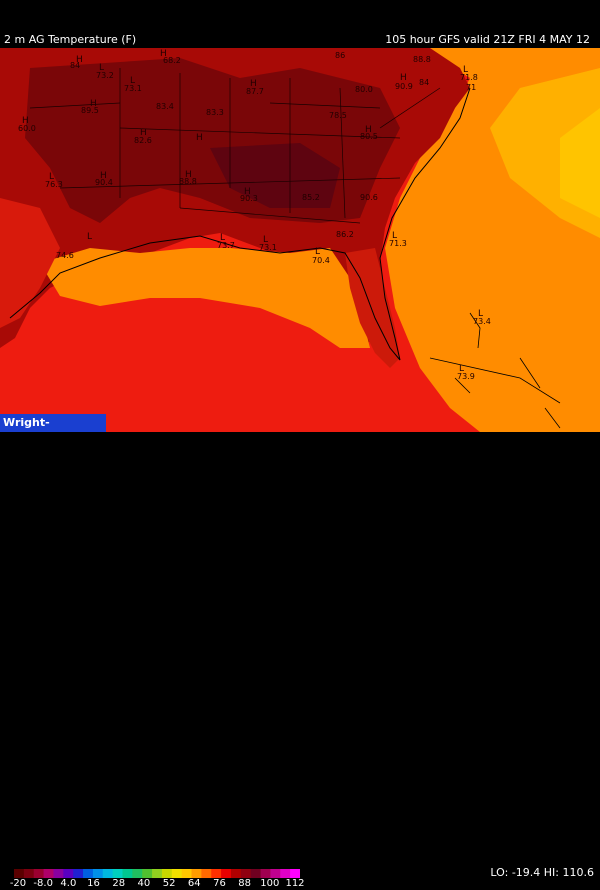 This screenshot has height=890, width=600. Describe the element at coordinates (482, 321) in the screenshot. I see `value-label: 73.4` at that location.